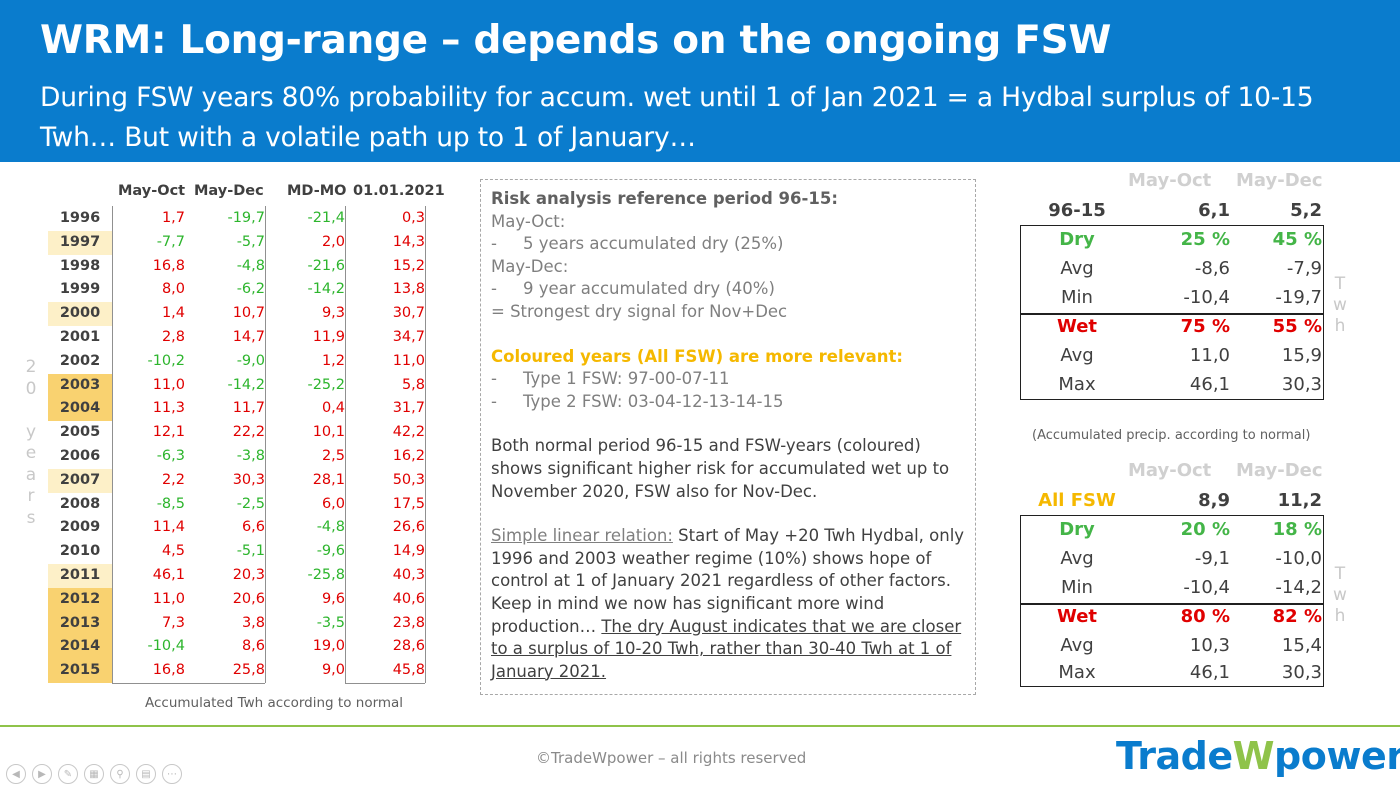 The width and height of the screenshot is (1400, 788). I want to click on table-row: 2014 -10,4 8,6 19,0 28,6, so click(238, 647).